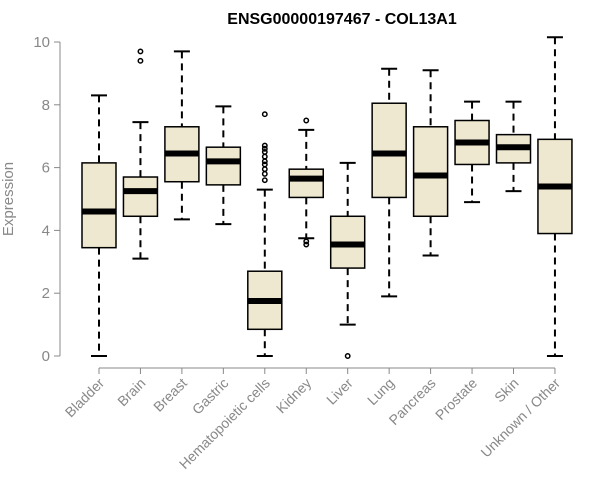  I want to click on x-tick-label: Kidney, so click(294, 396).